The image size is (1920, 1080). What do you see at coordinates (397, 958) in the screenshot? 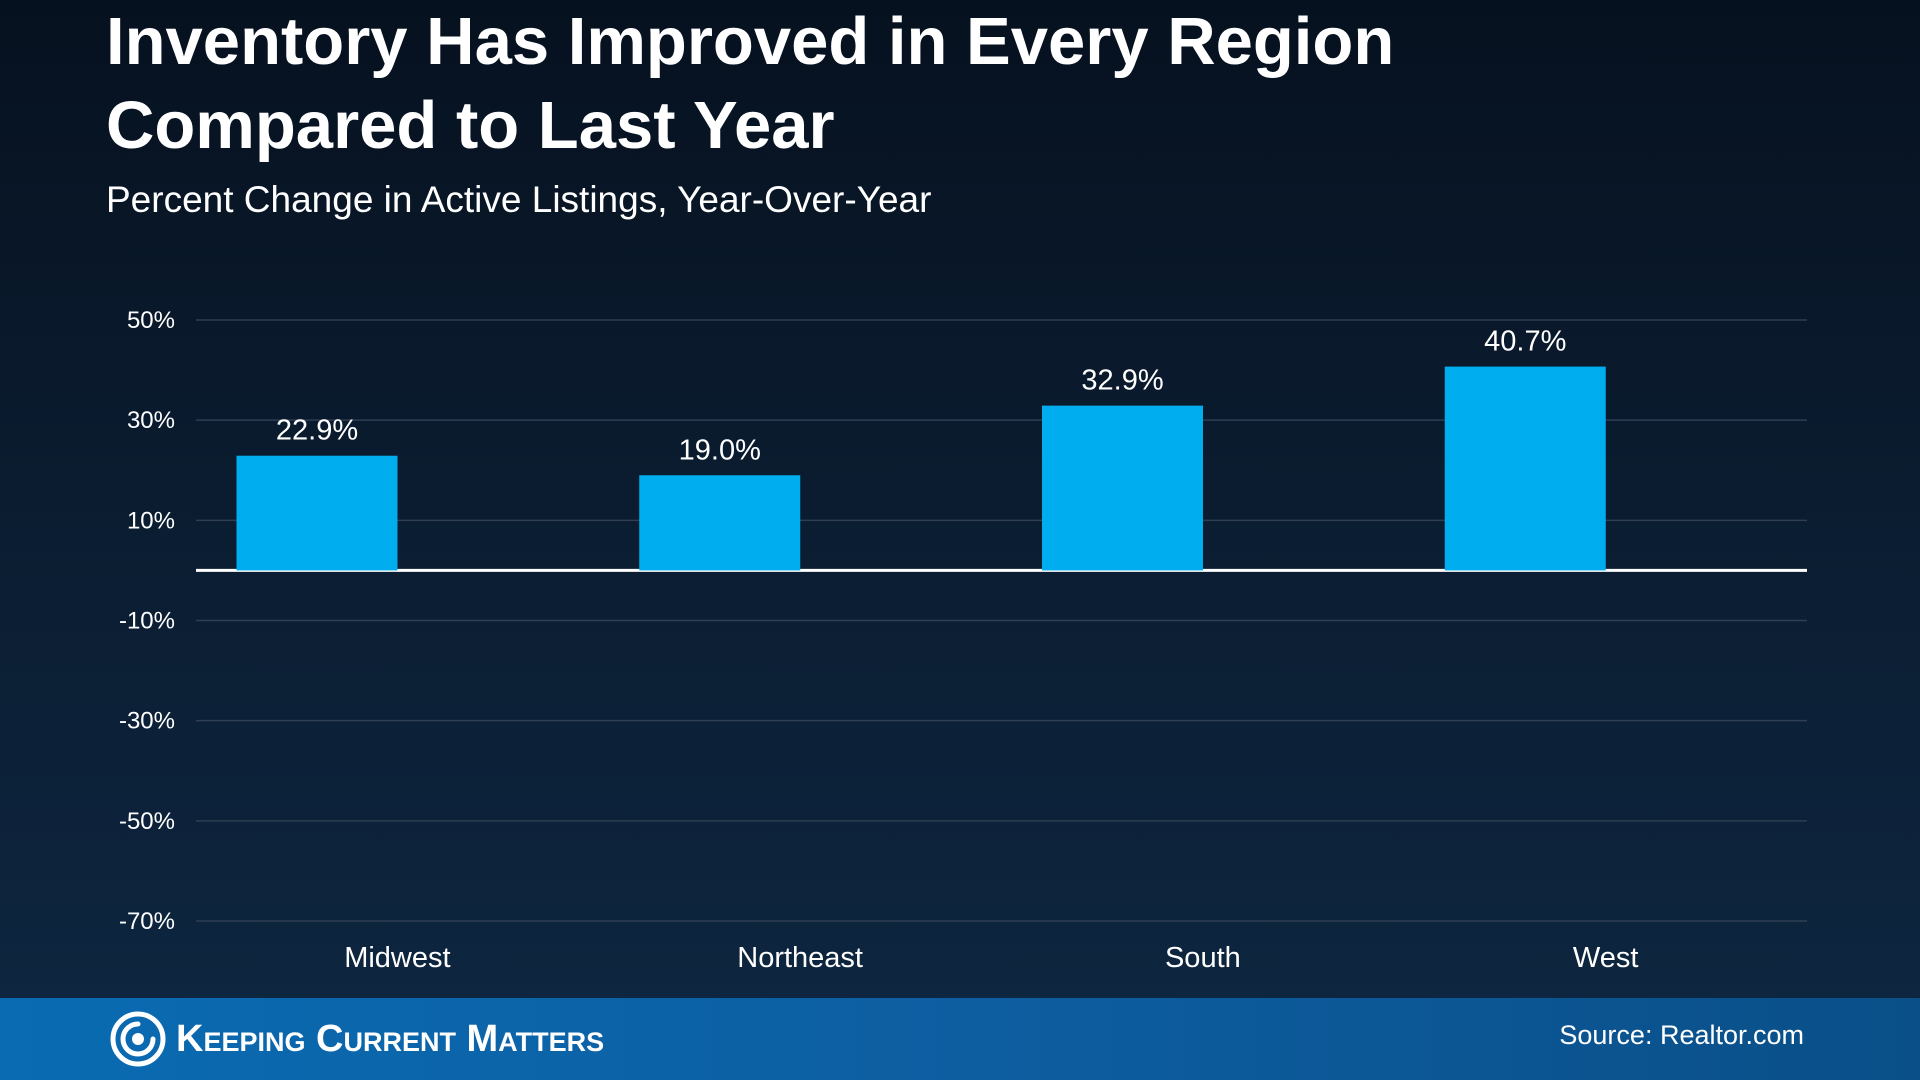
I see `x-tick-label: Midwest` at bounding box center [397, 958].